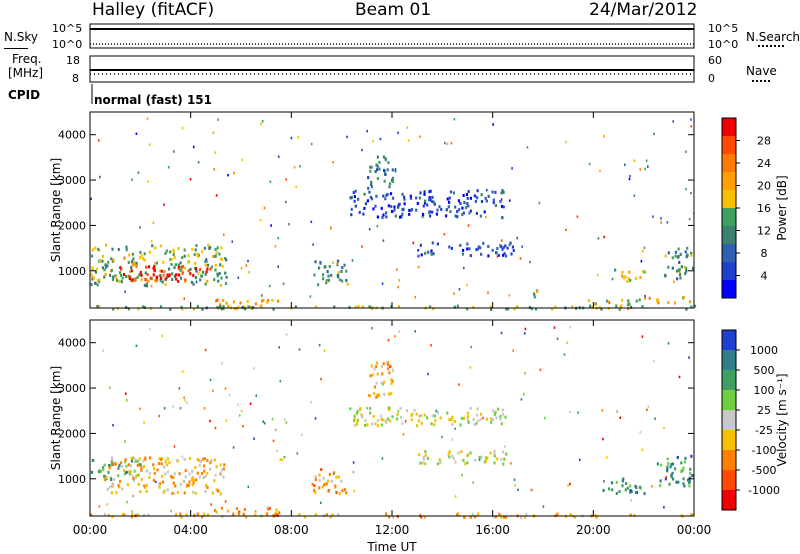 The image size is (800, 554). What do you see at coordinates (764, 276) in the screenshot?
I see `power-colorbar-tick-label: 4` at bounding box center [764, 276].